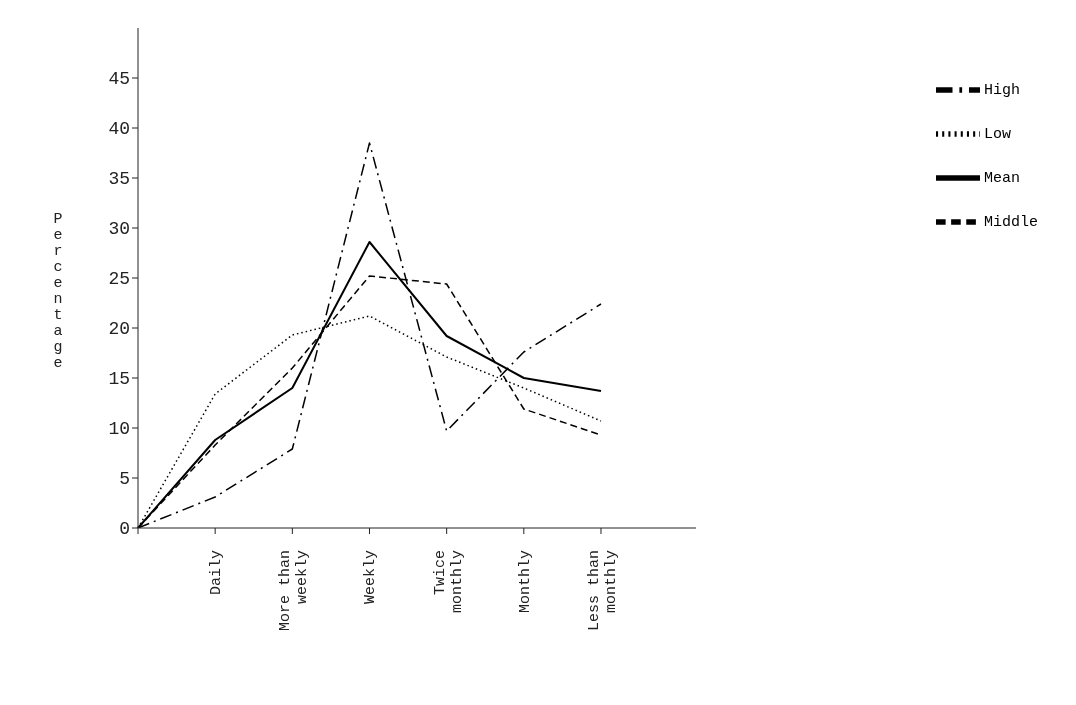 This screenshot has height=705, width=1076. Describe the element at coordinates (371, 577) in the screenshot. I see `x-tick-label: Weekly` at that location.